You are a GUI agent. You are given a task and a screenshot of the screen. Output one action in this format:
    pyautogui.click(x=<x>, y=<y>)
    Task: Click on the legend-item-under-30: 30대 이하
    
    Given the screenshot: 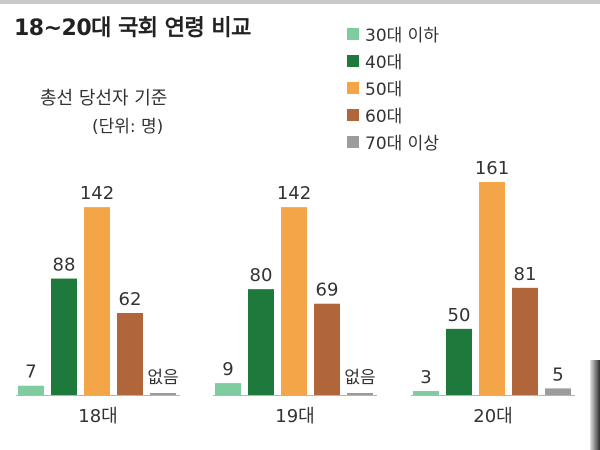 What is the action you would take?
    pyautogui.click(x=427, y=33)
    